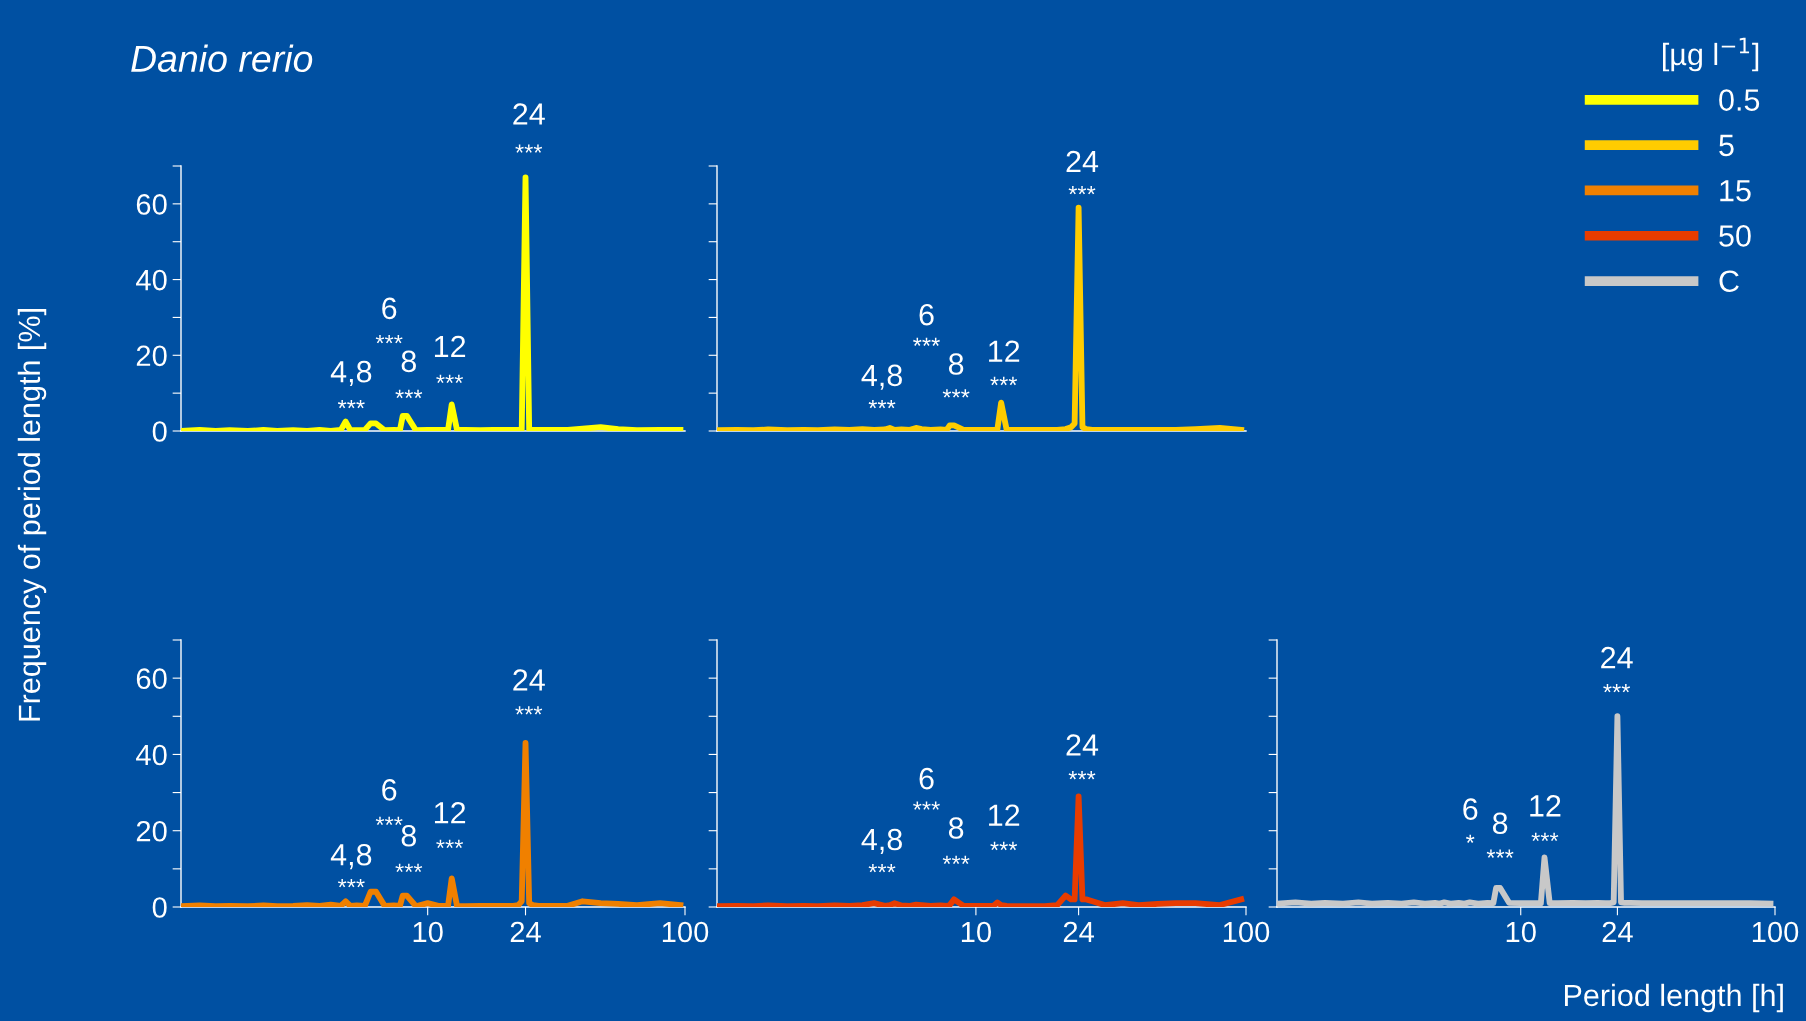 The height and width of the screenshot is (1021, 1806). Describe the element at coordinates (529, 114) in the screenshot. I see `text: 24` at that location.